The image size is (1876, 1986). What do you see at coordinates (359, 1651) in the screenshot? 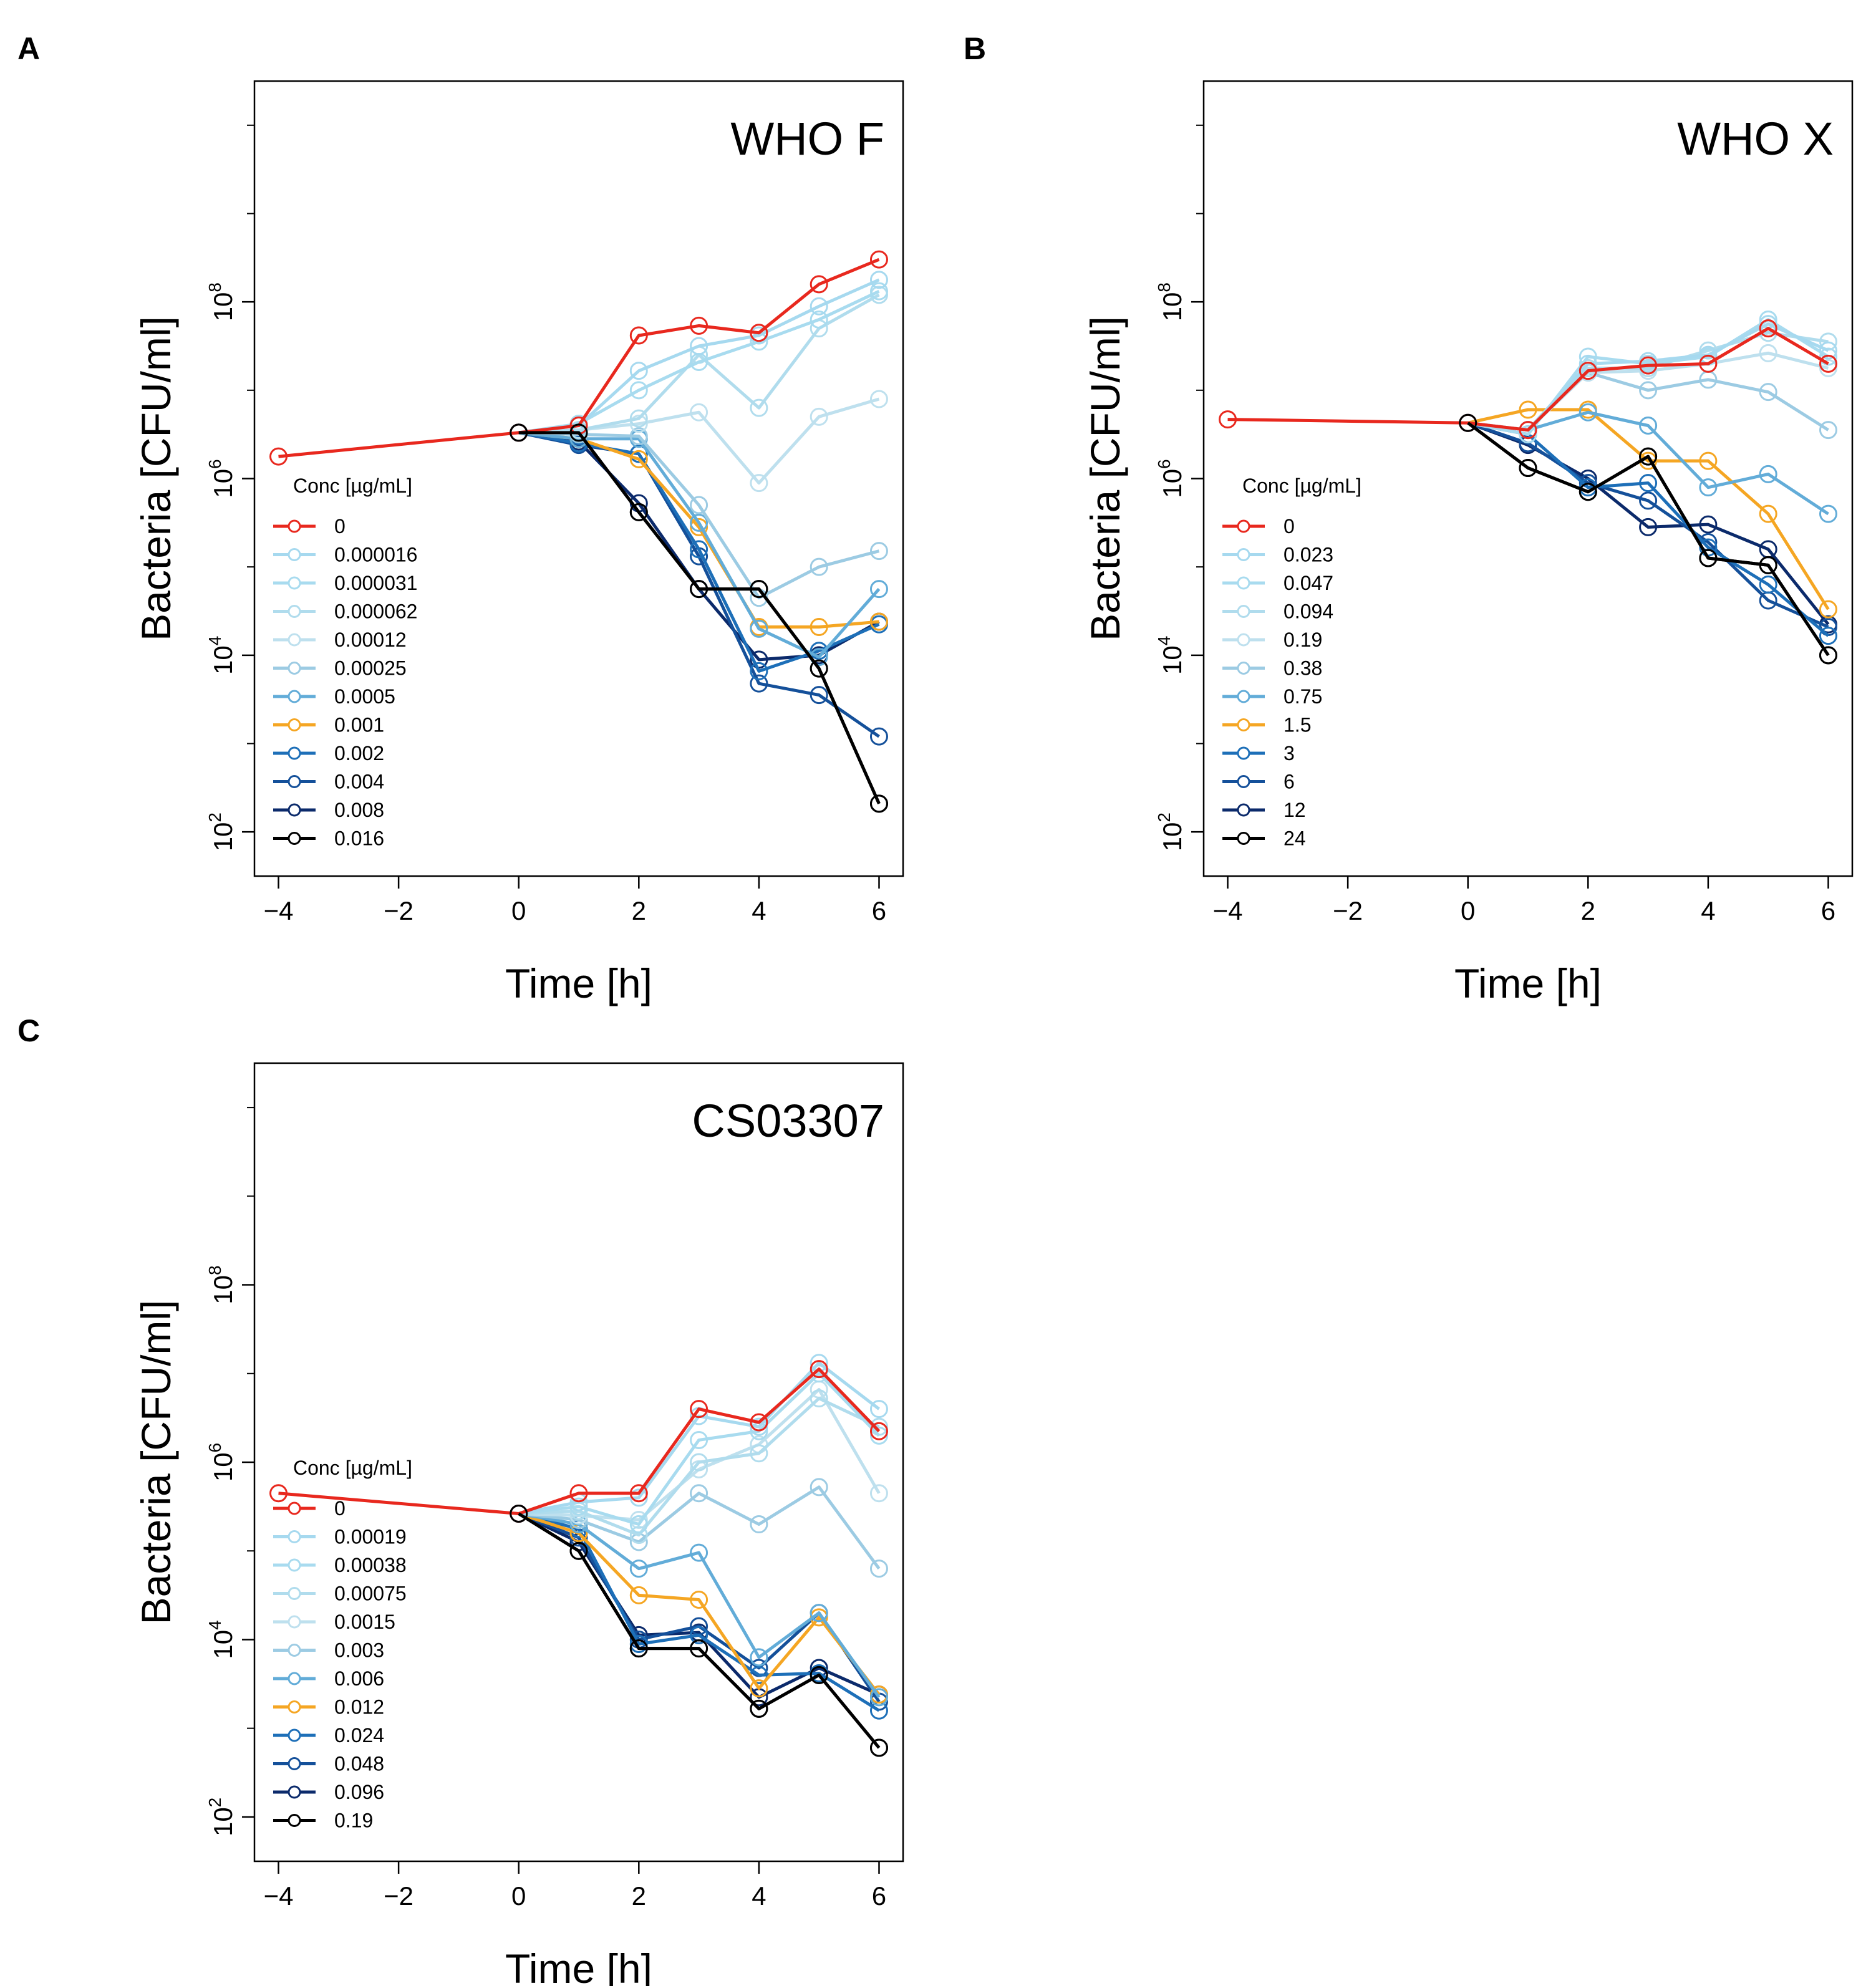
I see `legend-label: 0.003` at bounding box center [359, 1651].